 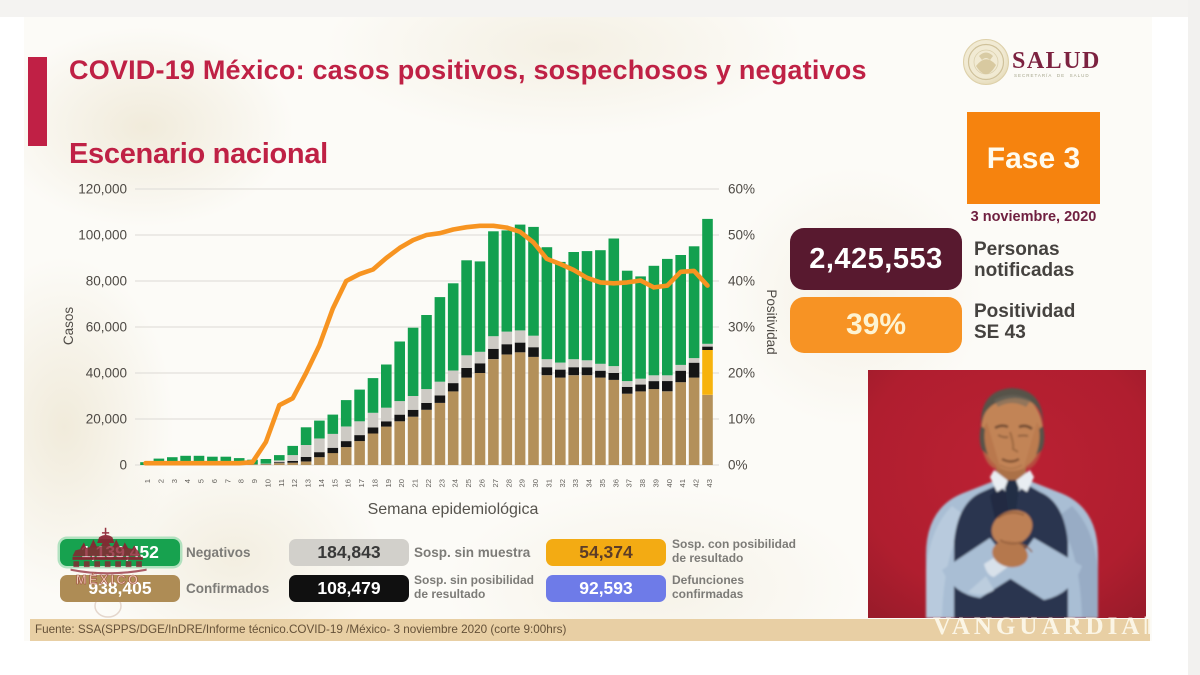 I want to click on svg-text: 25, so click(x=468, y=483).